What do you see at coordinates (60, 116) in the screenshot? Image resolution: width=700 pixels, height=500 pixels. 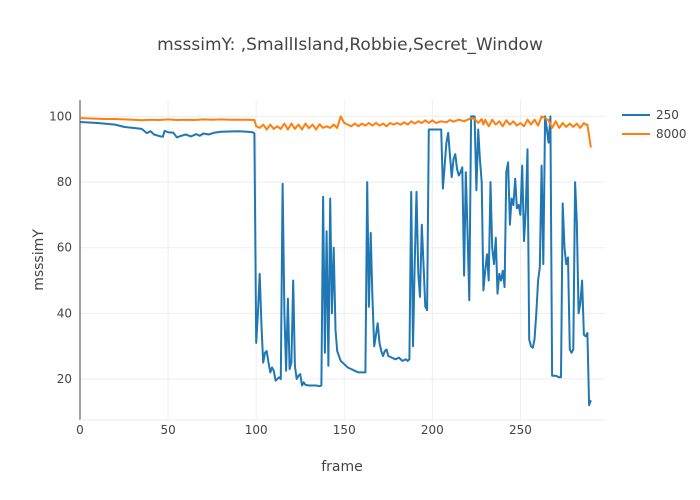 I see `y-tick-label: 100` at bounding box center [60, 116].